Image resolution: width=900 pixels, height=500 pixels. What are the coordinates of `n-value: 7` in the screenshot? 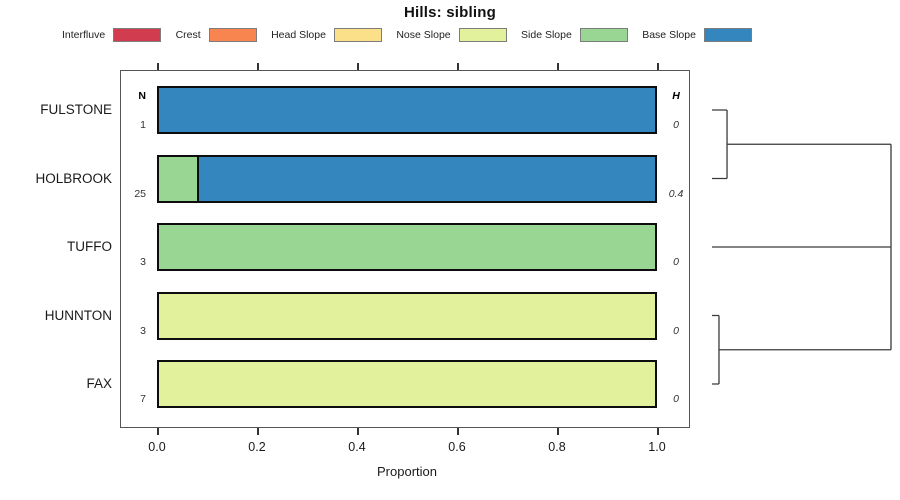 It's located at (143, 399).